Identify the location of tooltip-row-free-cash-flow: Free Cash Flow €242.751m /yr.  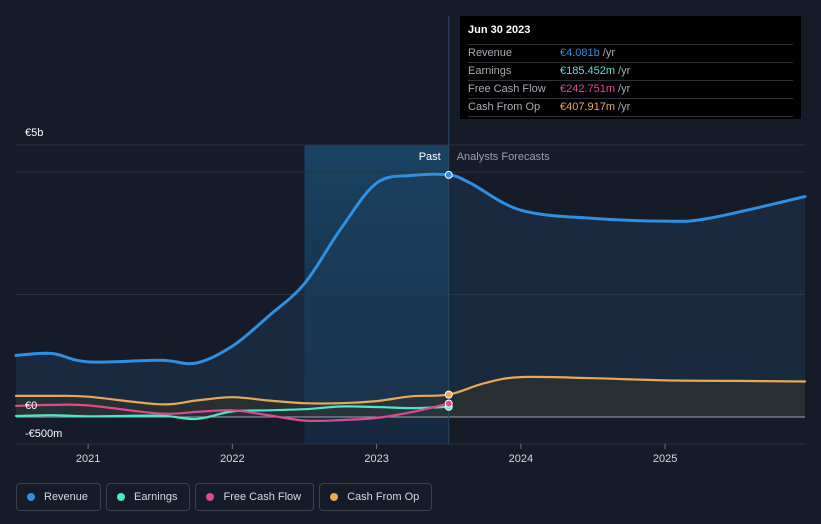
(630, 90).